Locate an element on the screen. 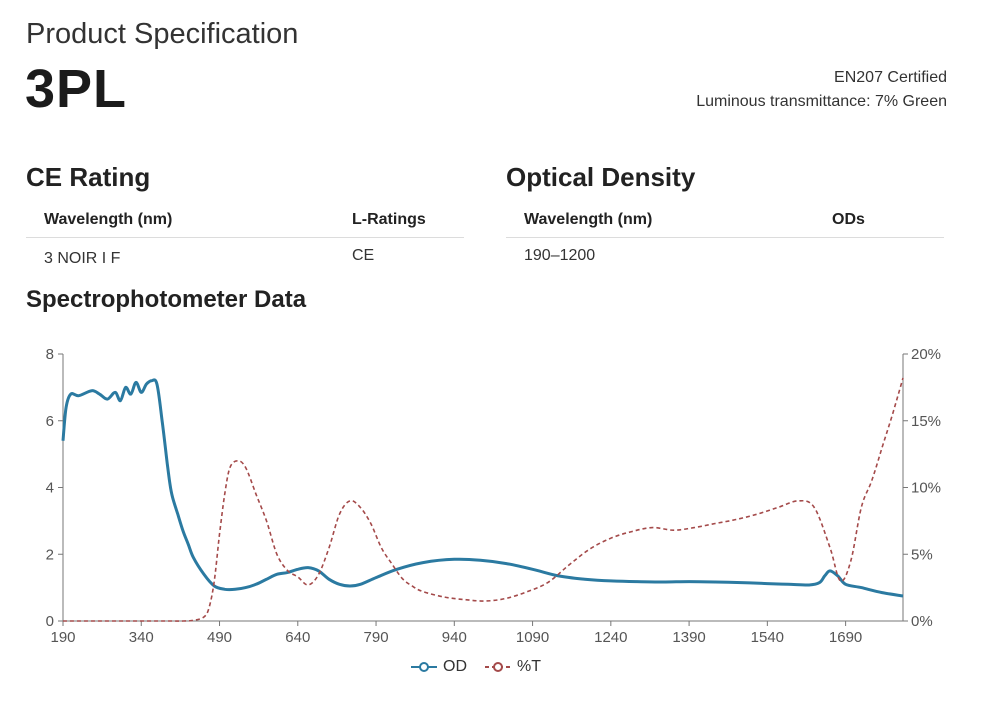  x-tick-label: 490 is located at coordinates (219, 637).